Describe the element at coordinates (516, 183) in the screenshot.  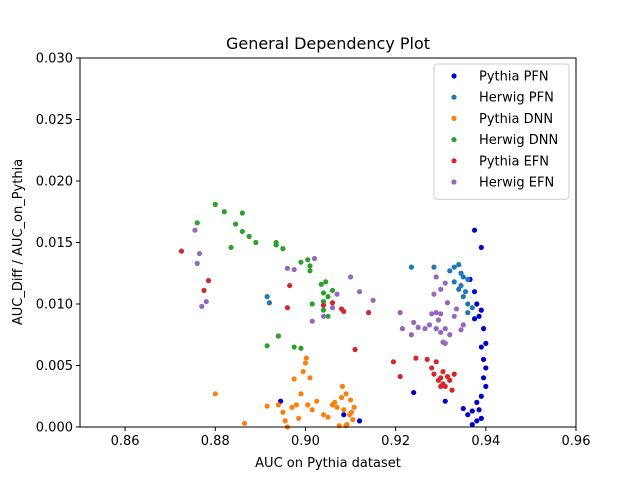
I see `legend-label: Herwig EFN` at that location.